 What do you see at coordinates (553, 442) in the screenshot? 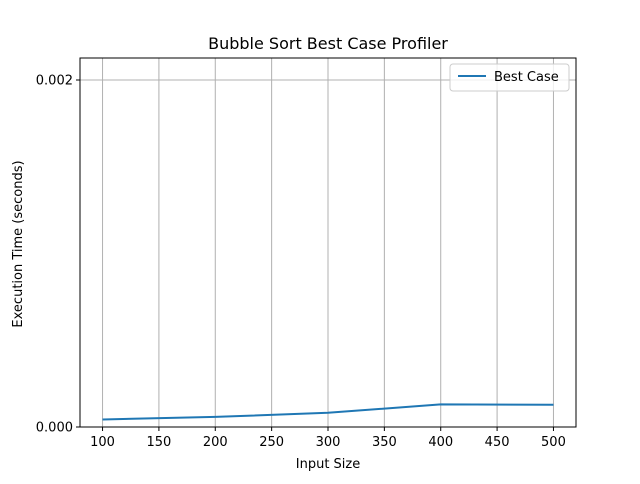
I see `x-tick-label: 500` at bounding box center [553, 442].